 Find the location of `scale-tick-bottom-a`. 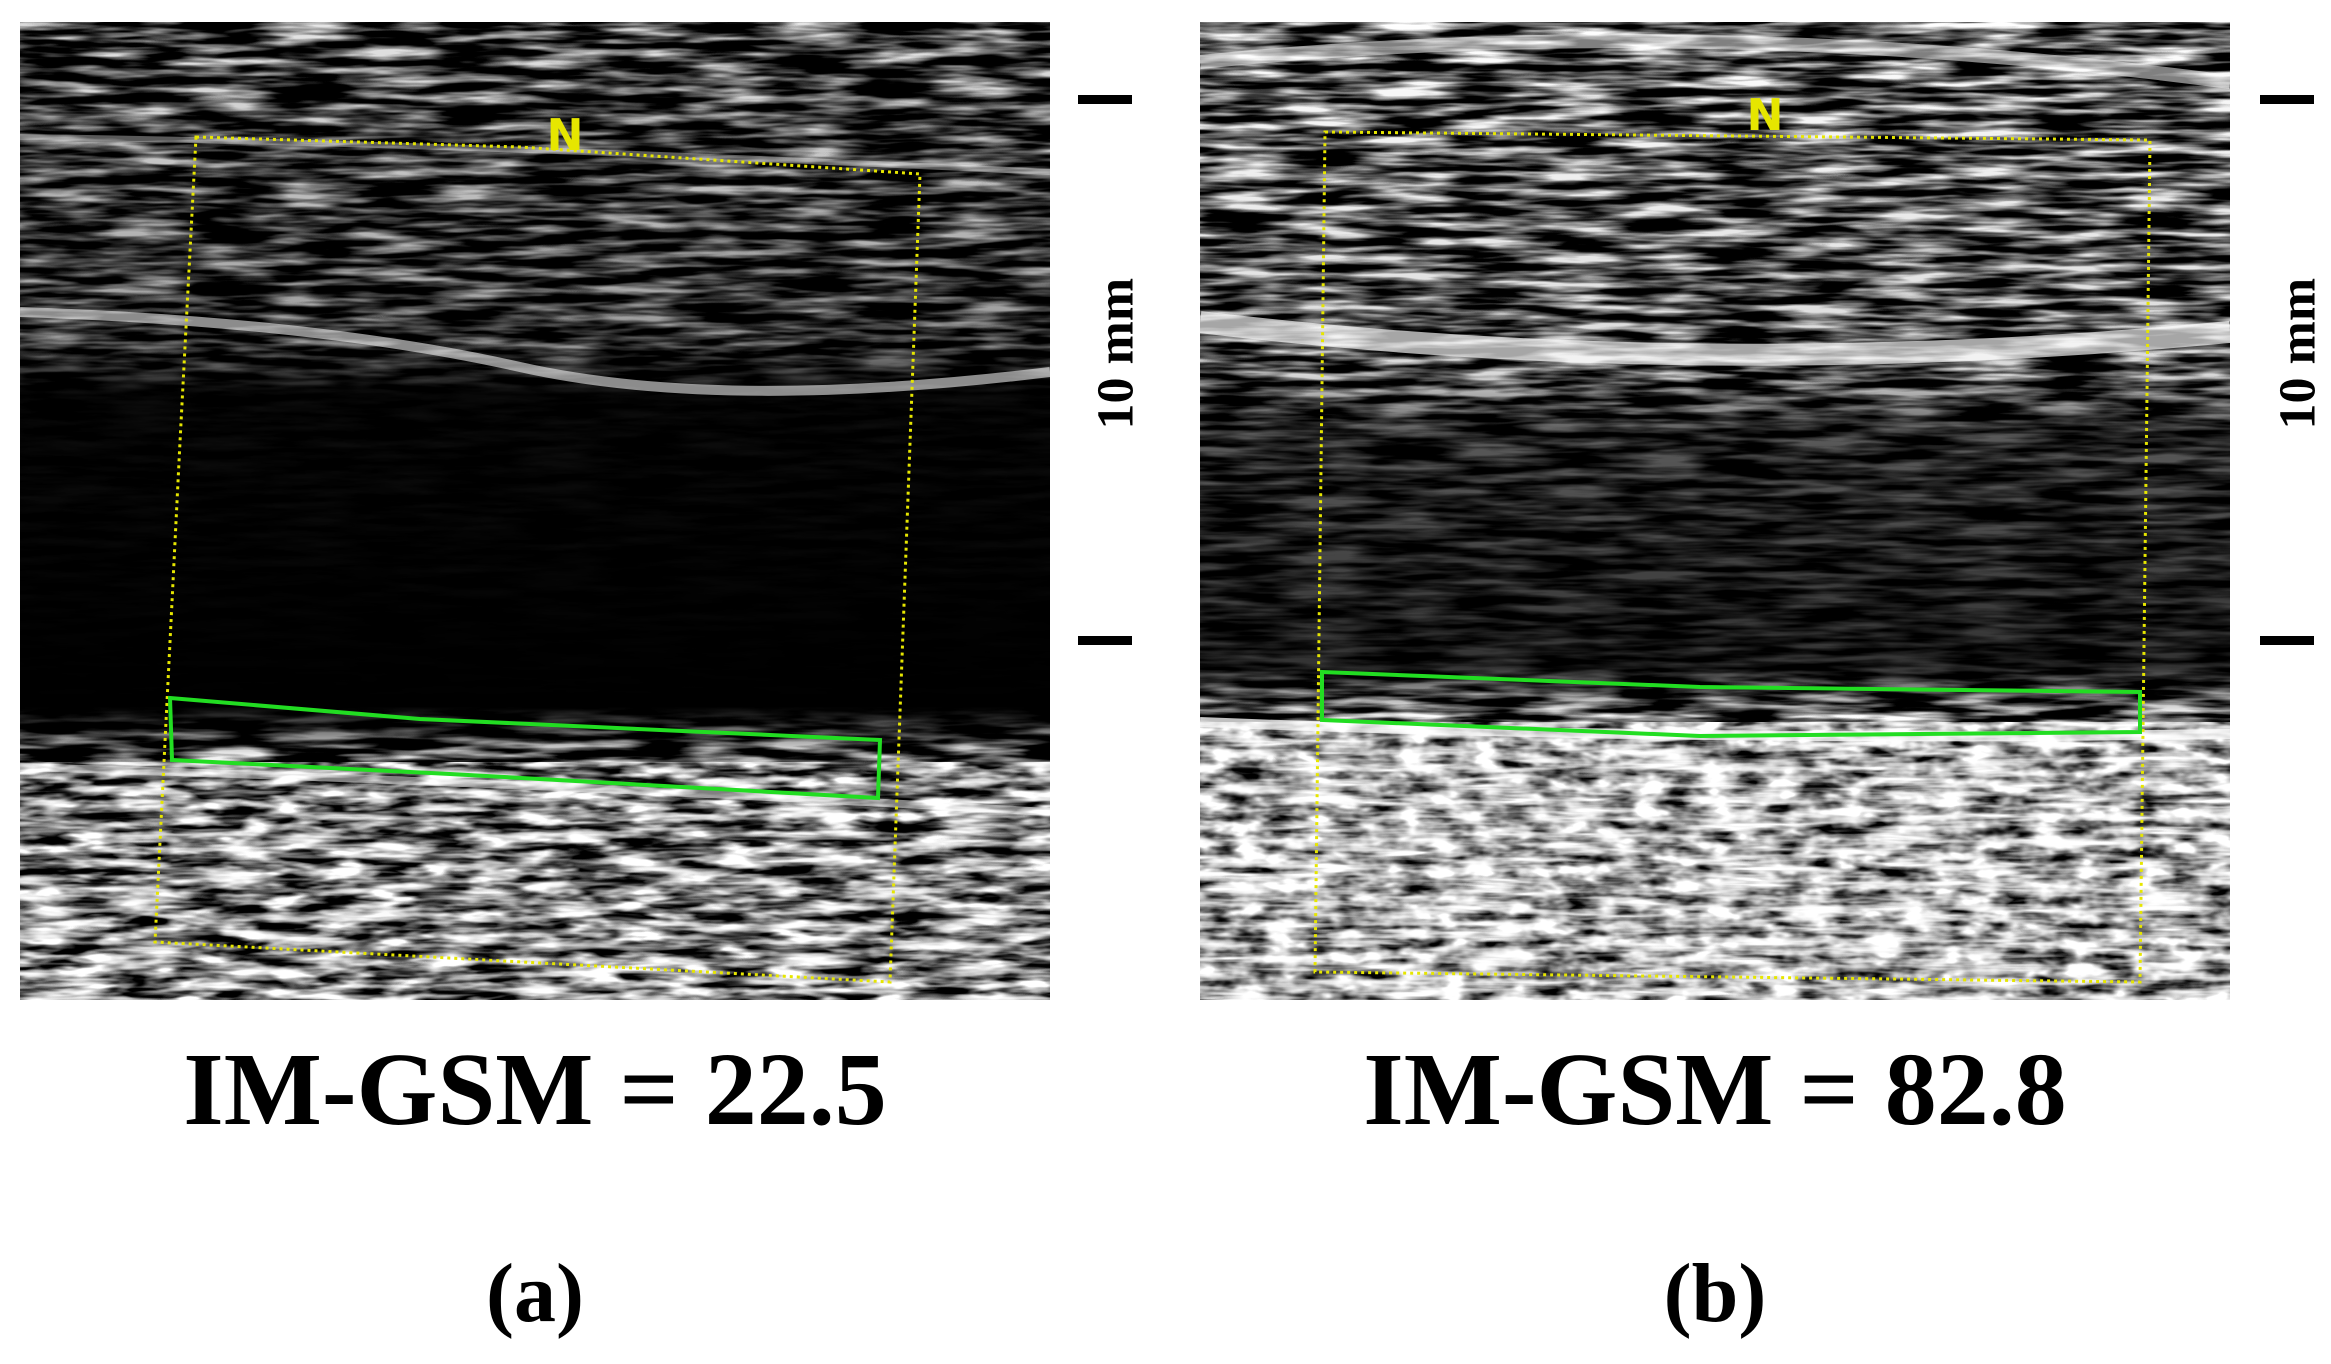

scale-tick-bottom-a is located at coordinates (1105, 640).